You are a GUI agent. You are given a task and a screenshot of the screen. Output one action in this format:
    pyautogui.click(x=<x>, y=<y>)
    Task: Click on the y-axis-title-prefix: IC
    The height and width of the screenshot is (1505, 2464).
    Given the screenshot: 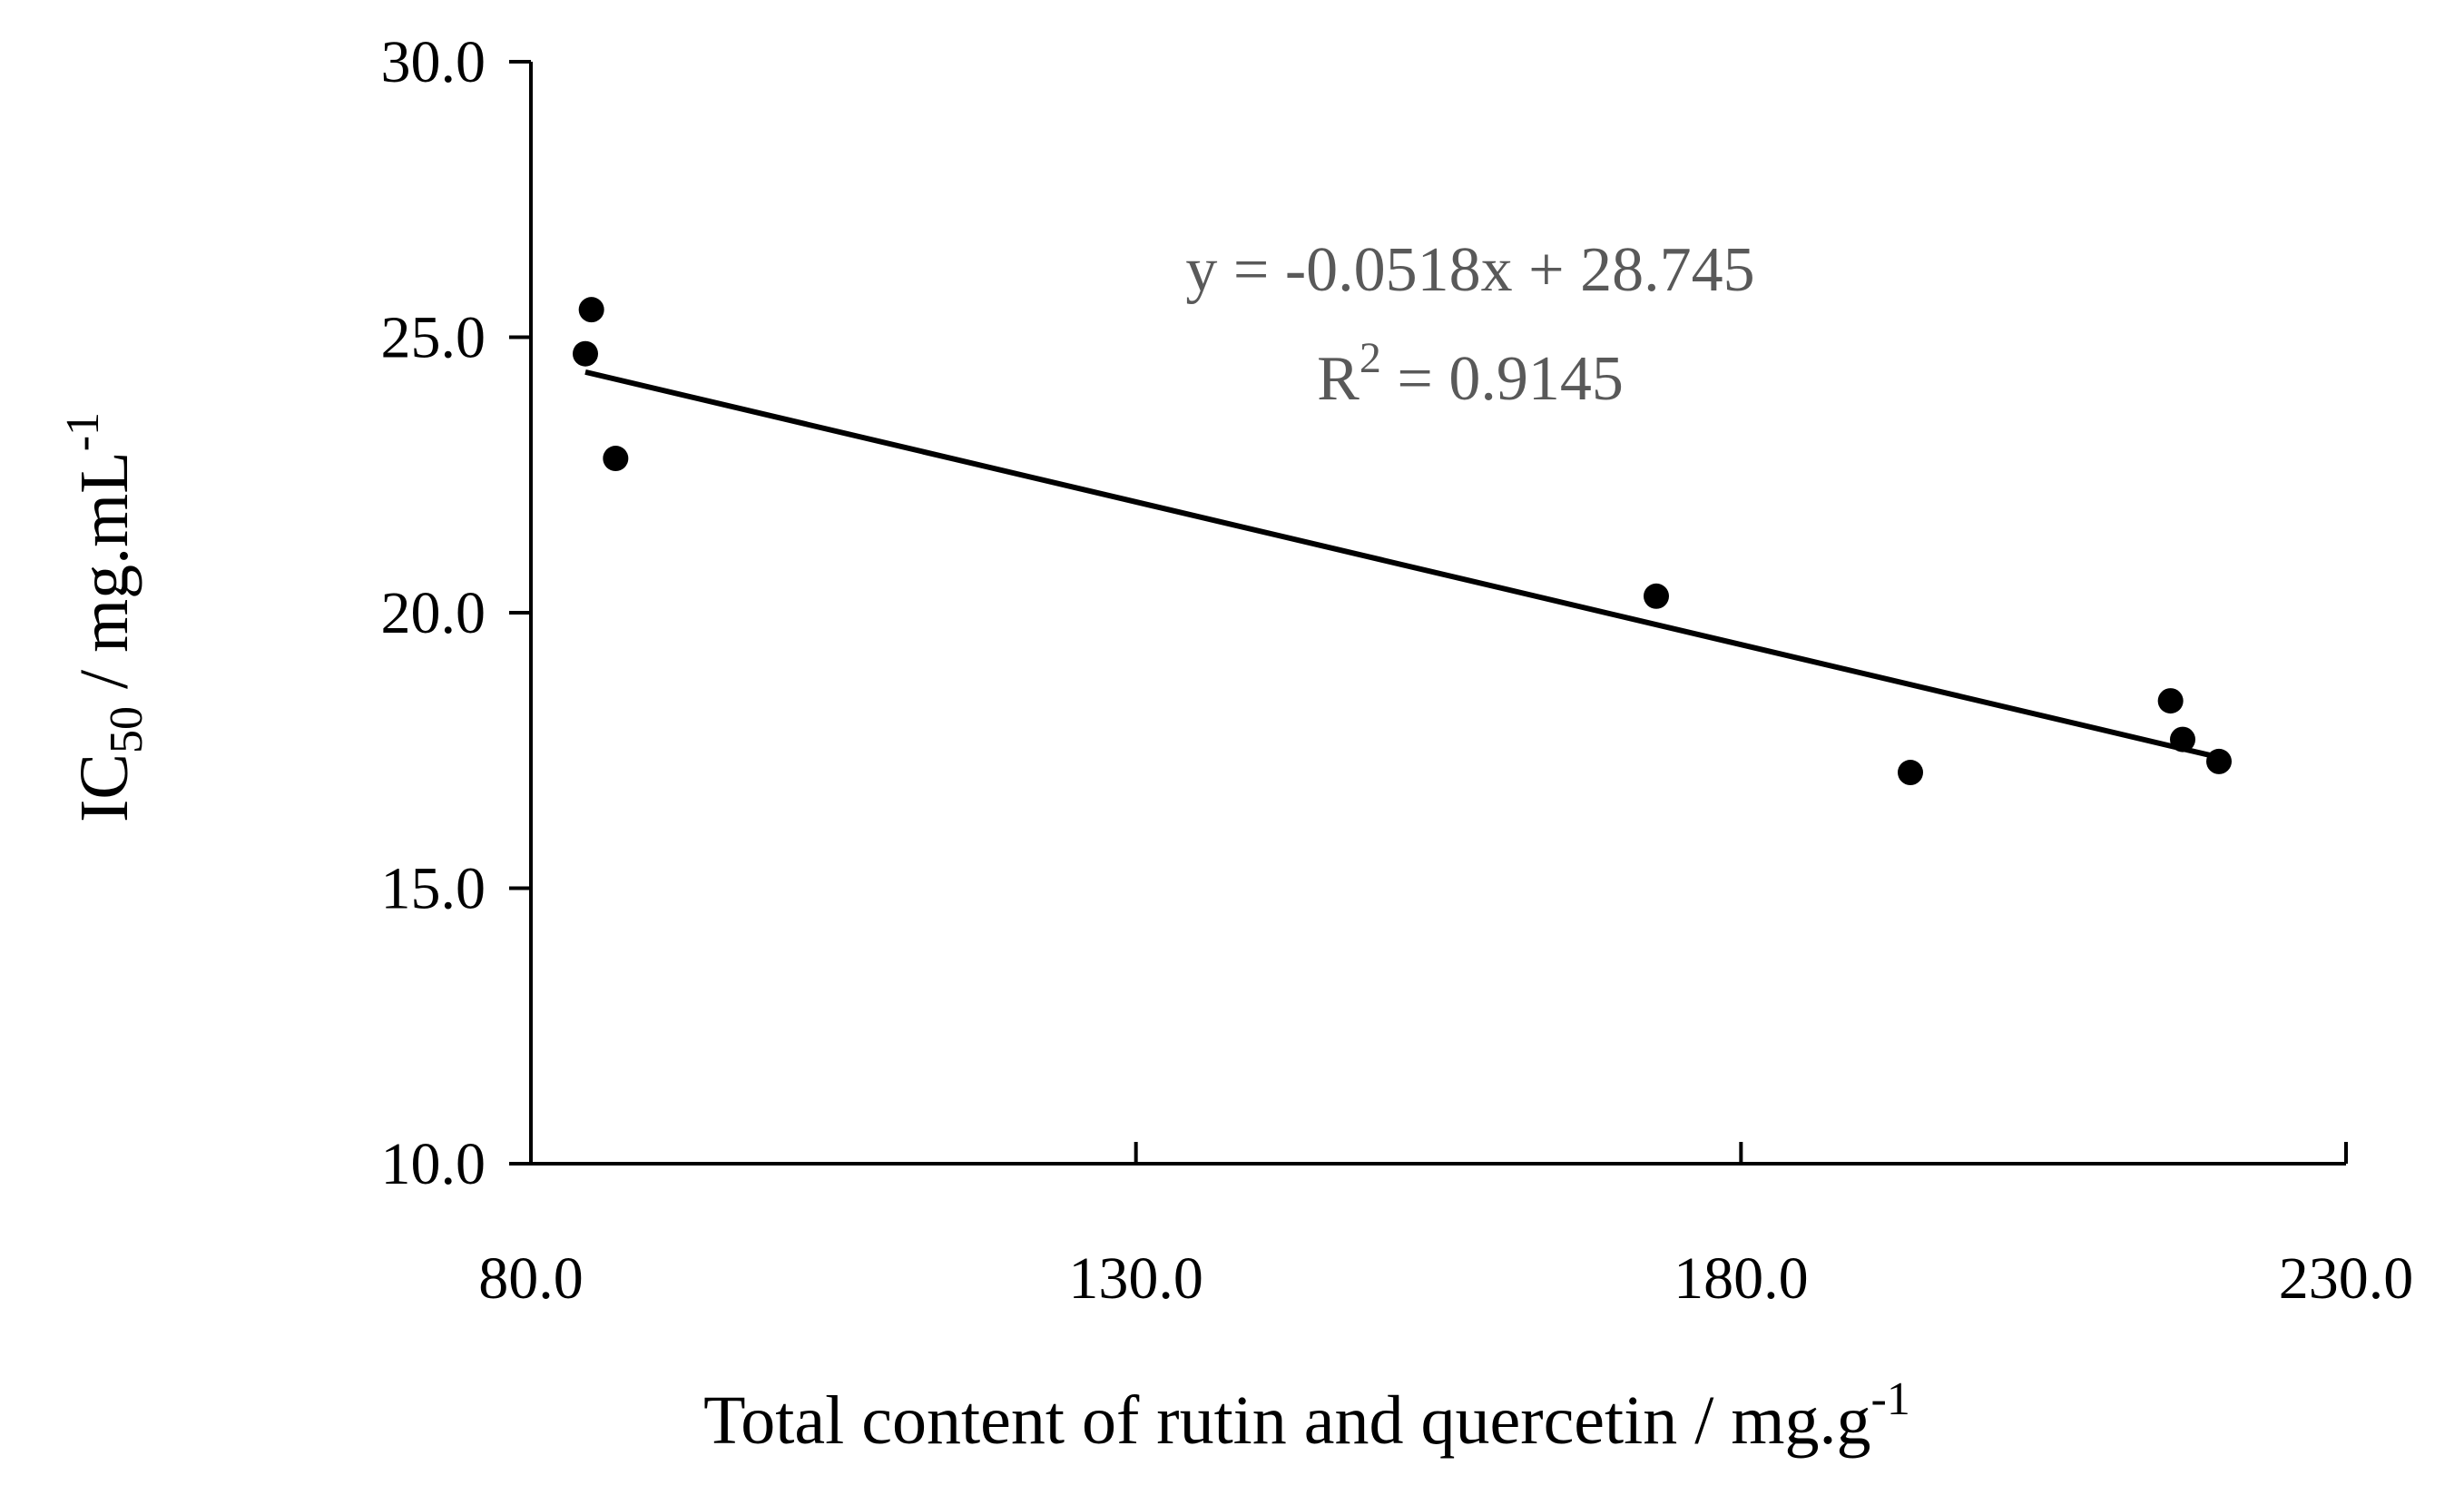 What is the action you would take?
    pyautogui.click(x=104, y=787)
    